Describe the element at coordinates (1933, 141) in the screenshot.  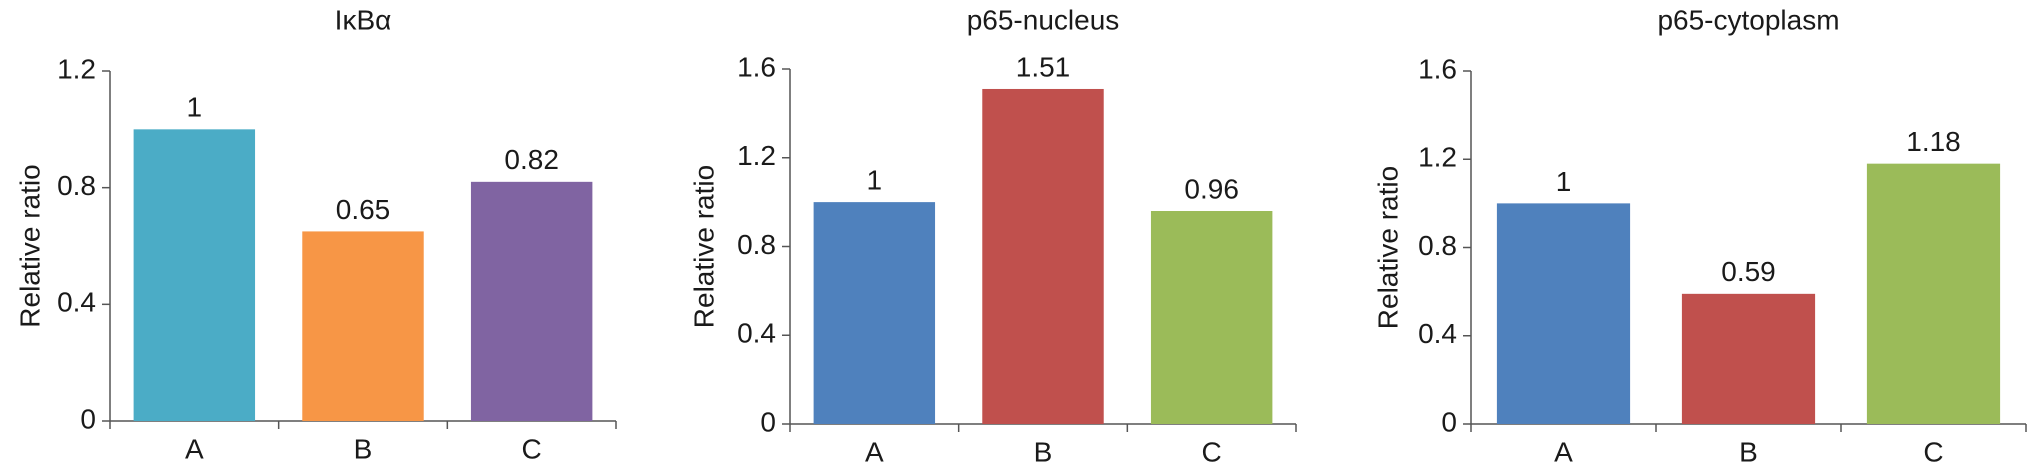
I see `data-label: 1.18` at that location.